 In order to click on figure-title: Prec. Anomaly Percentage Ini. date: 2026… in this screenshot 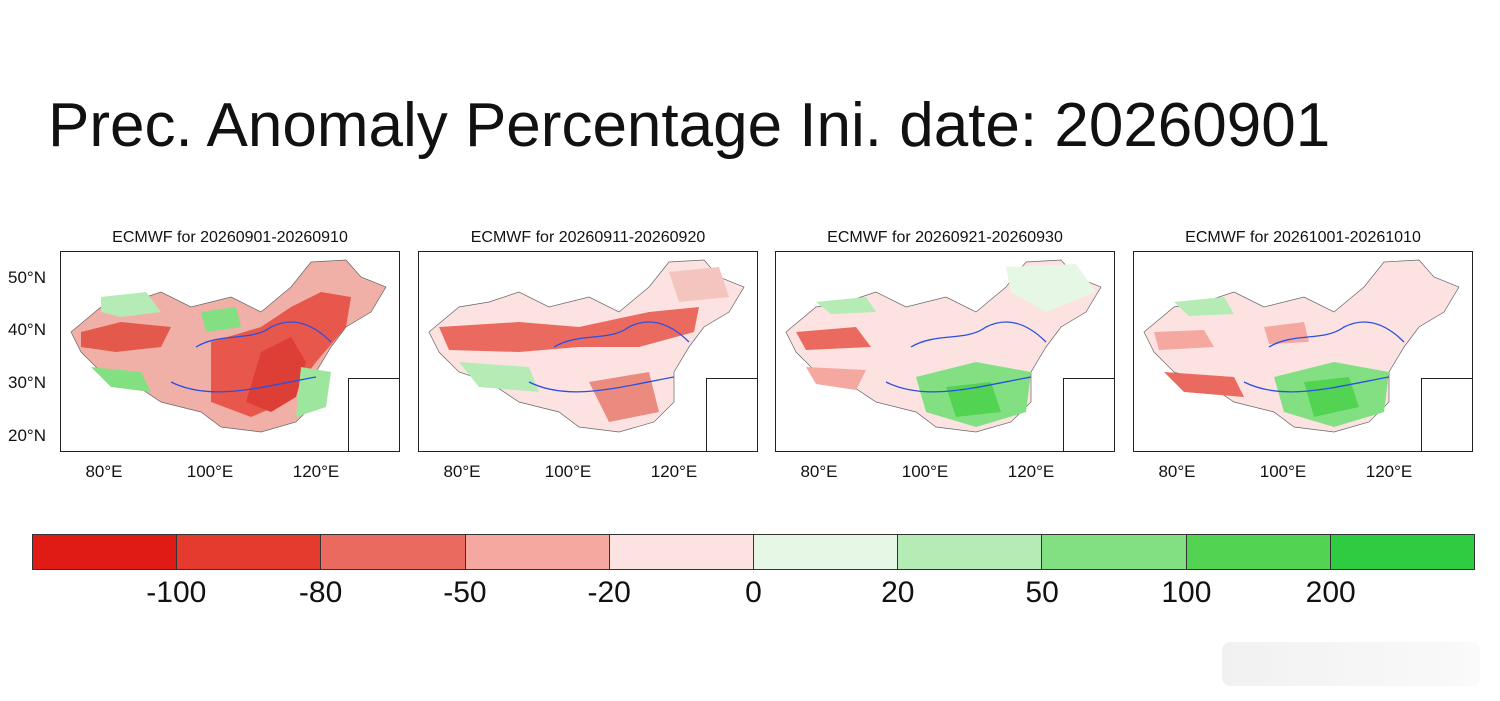, I will do `click(689, 125)`.